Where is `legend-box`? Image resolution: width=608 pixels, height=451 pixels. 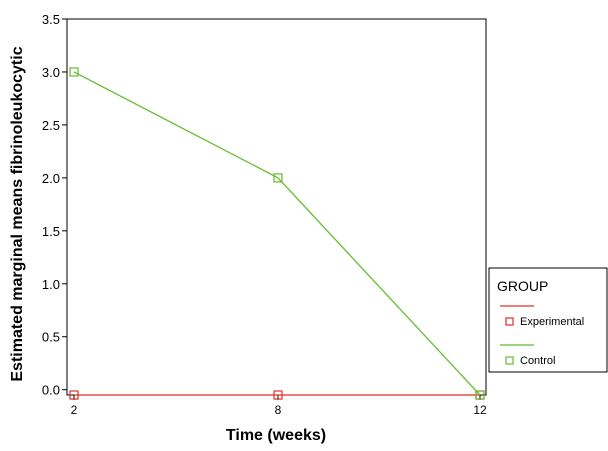 legend-box is located at coordinates (548, 320).